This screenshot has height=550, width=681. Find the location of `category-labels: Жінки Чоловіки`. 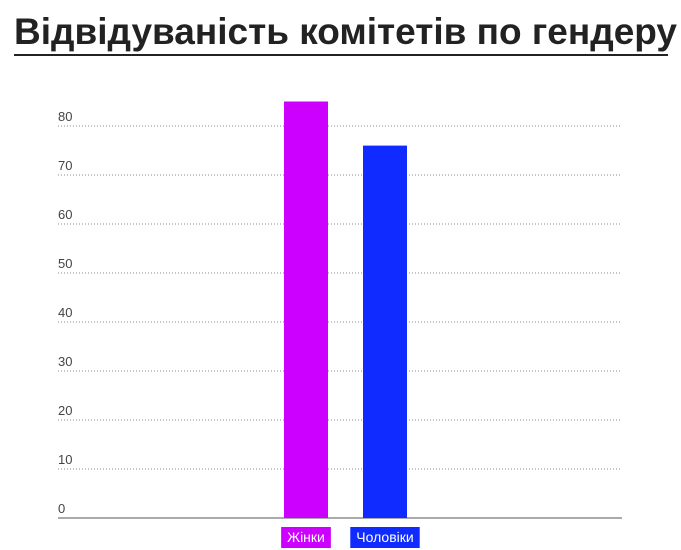

category-labels: Жінки Чоловіки is located at coordinates (350, 537).